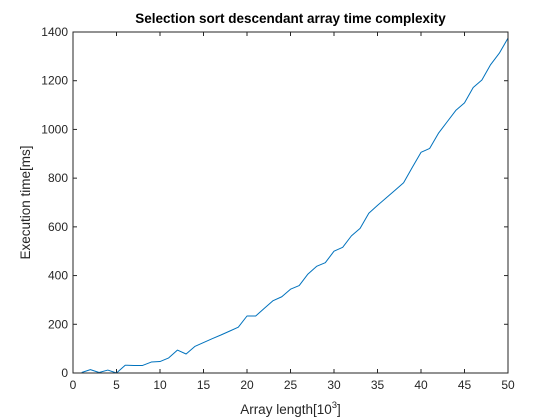  Describe the element at coordinates (247, 385) in the screenshot. I see `x-tick-label: 20` at that location.